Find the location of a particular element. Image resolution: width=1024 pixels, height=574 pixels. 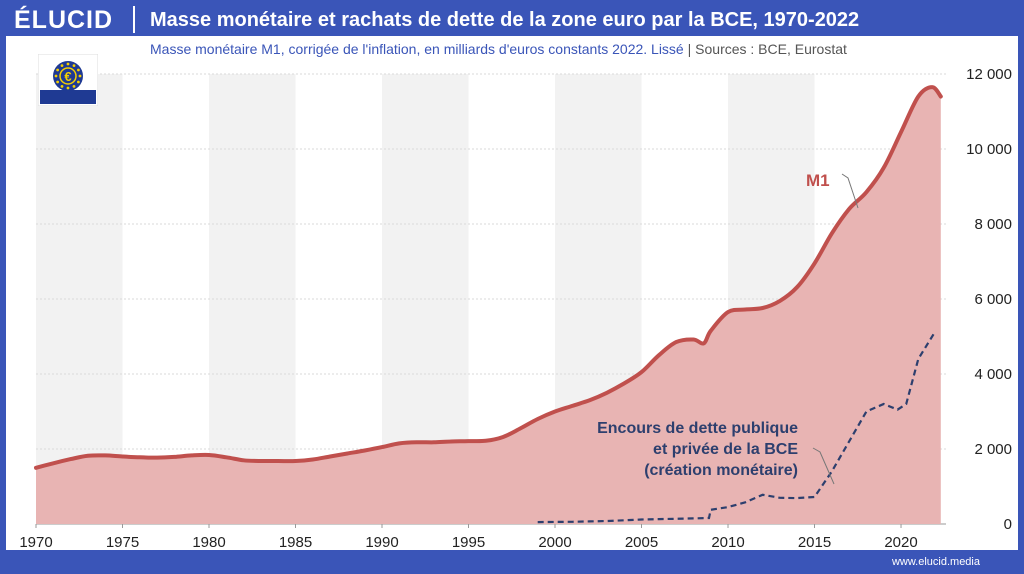

x-tick-label: 2000 is located at coordinates (554, 542).